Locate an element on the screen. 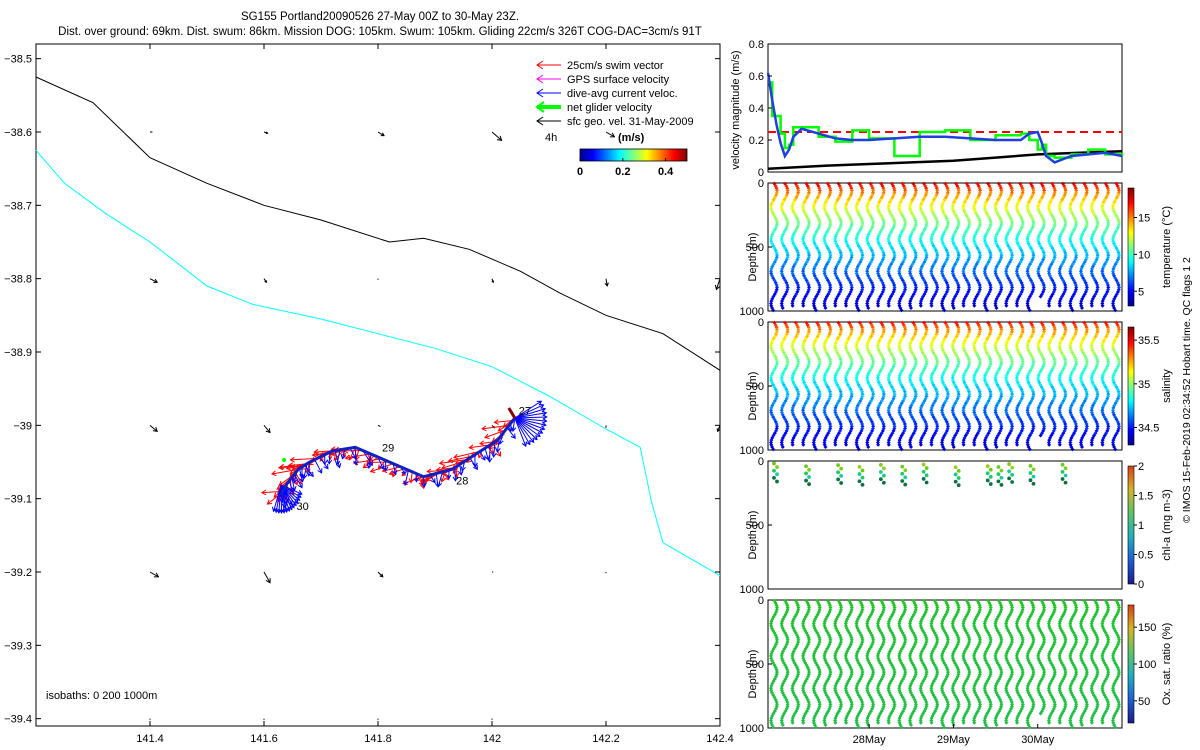 The width and height of the screenshot is (1200, 750). swim-vector is located at coordinates (411, 477).